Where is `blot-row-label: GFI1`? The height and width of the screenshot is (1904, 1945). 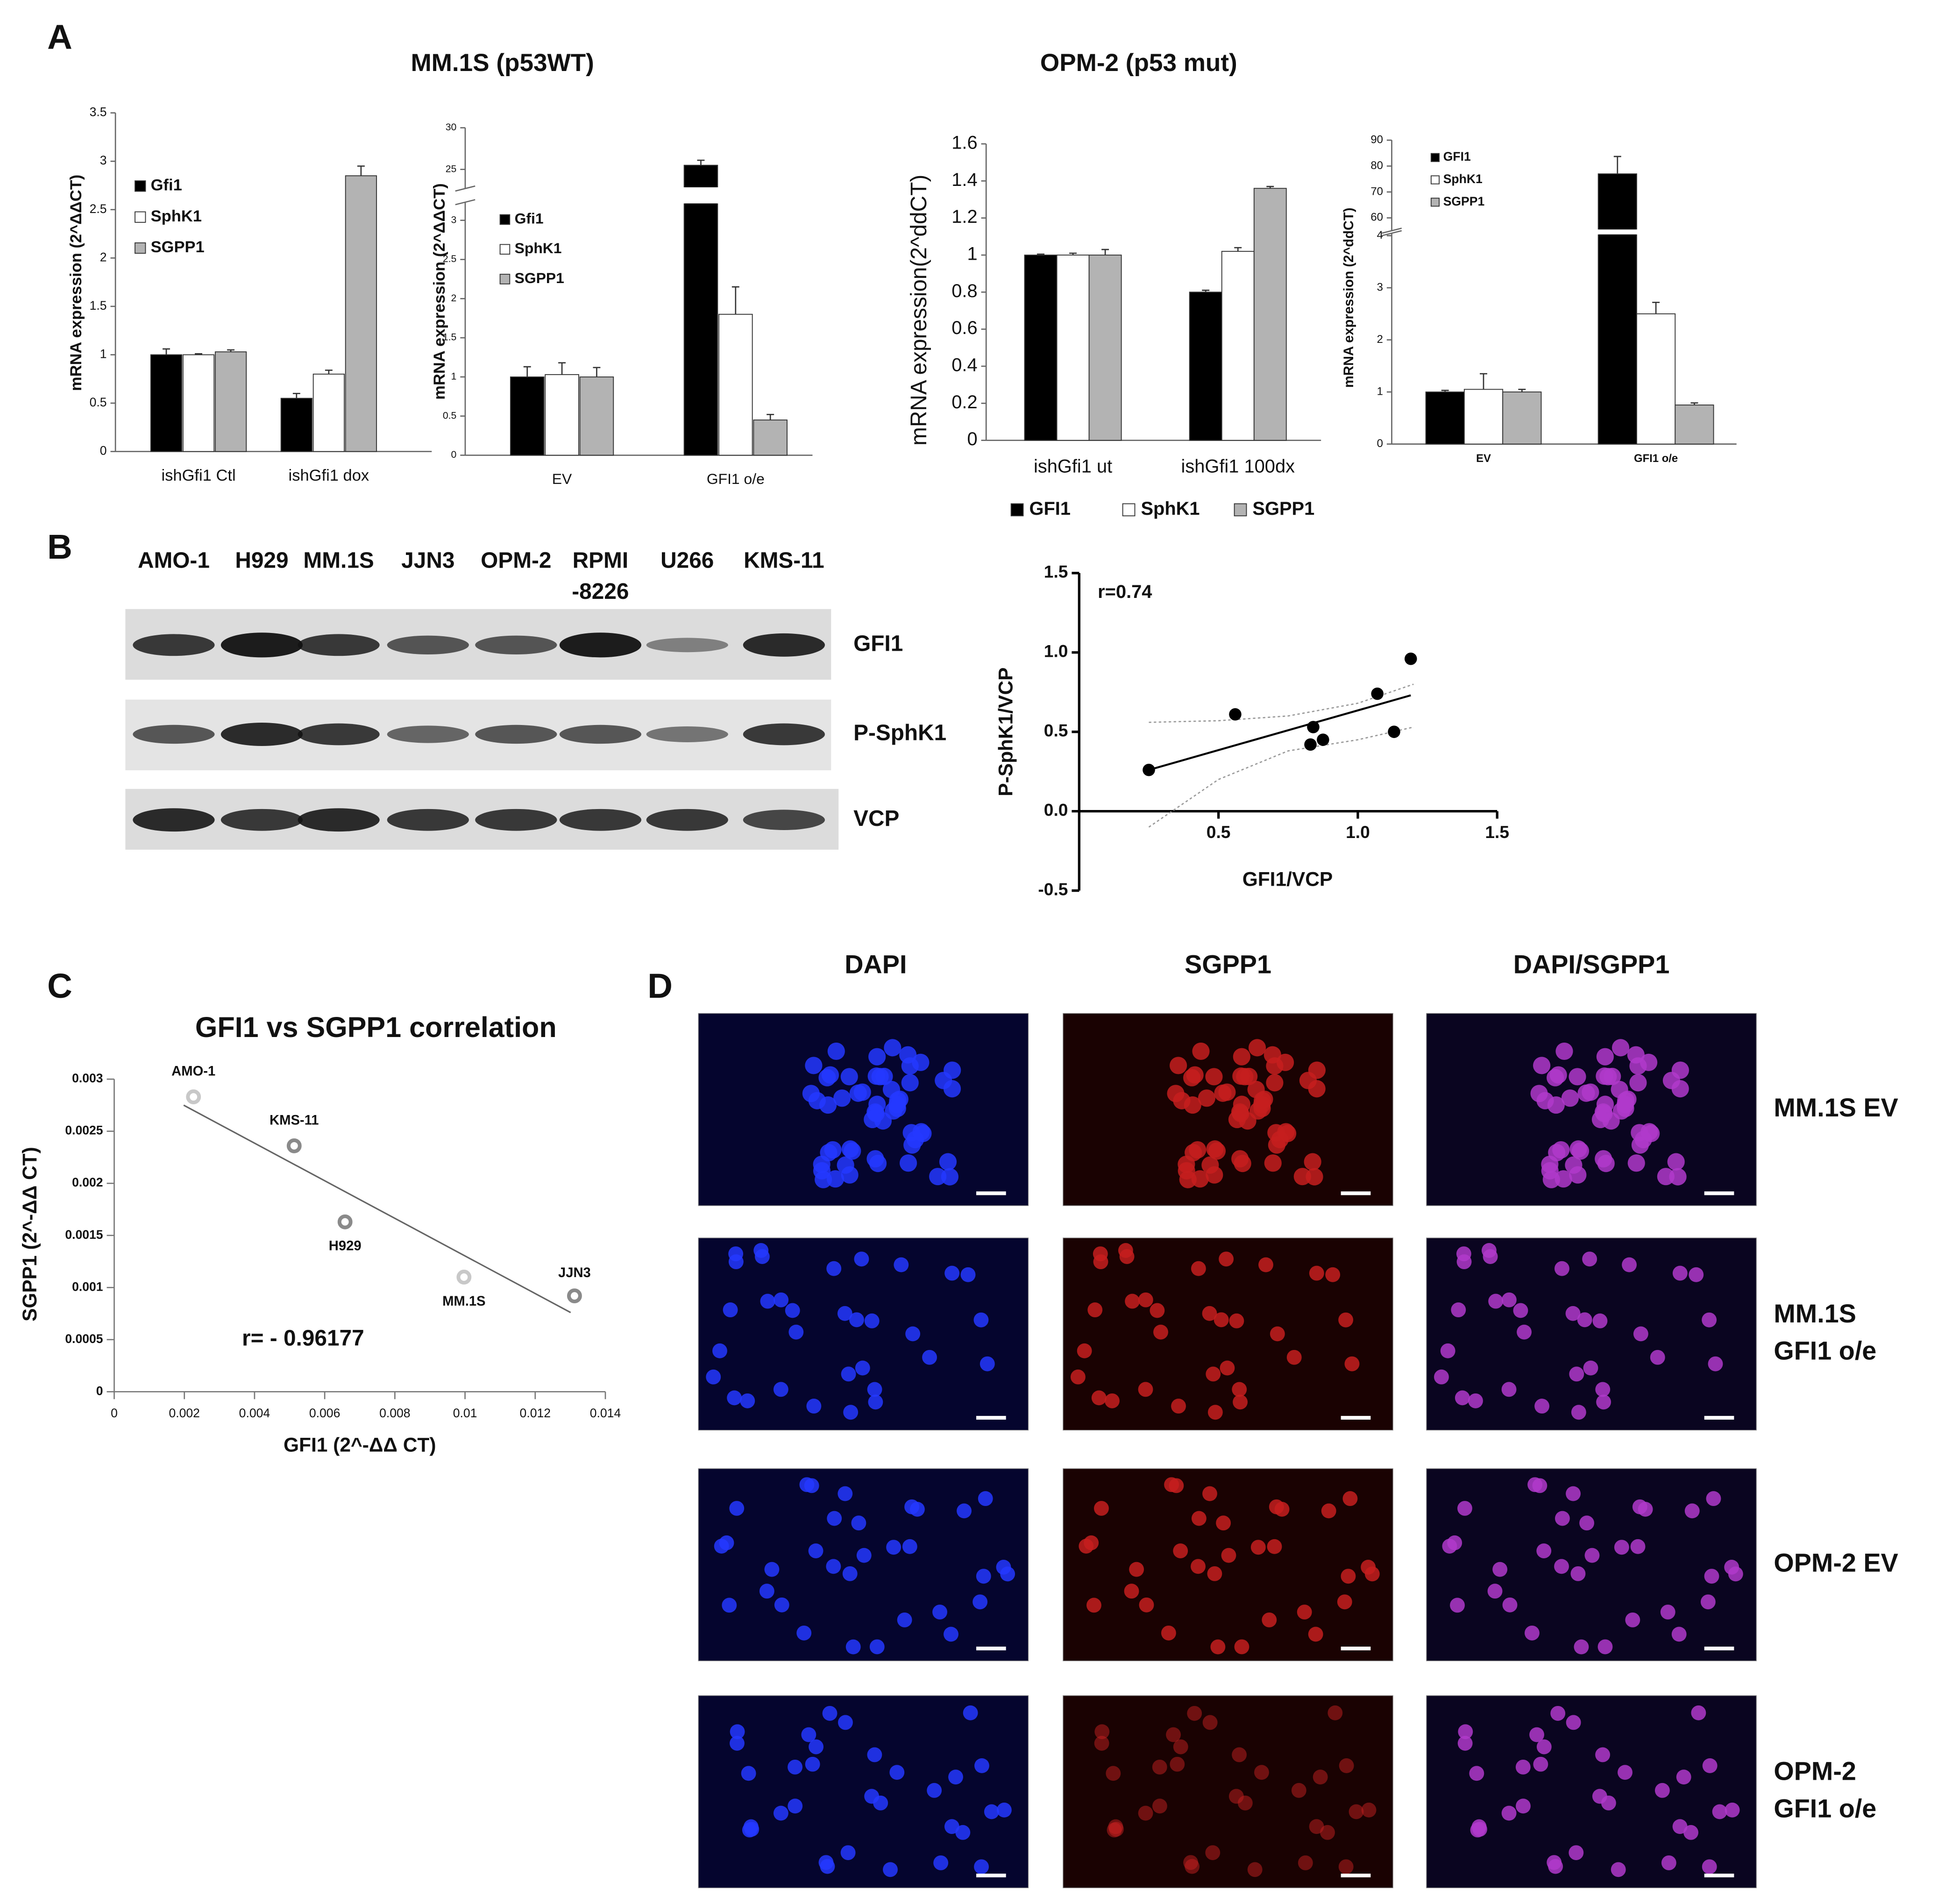
blot-row-label: GFI1 is located at coordinates (878, 643).